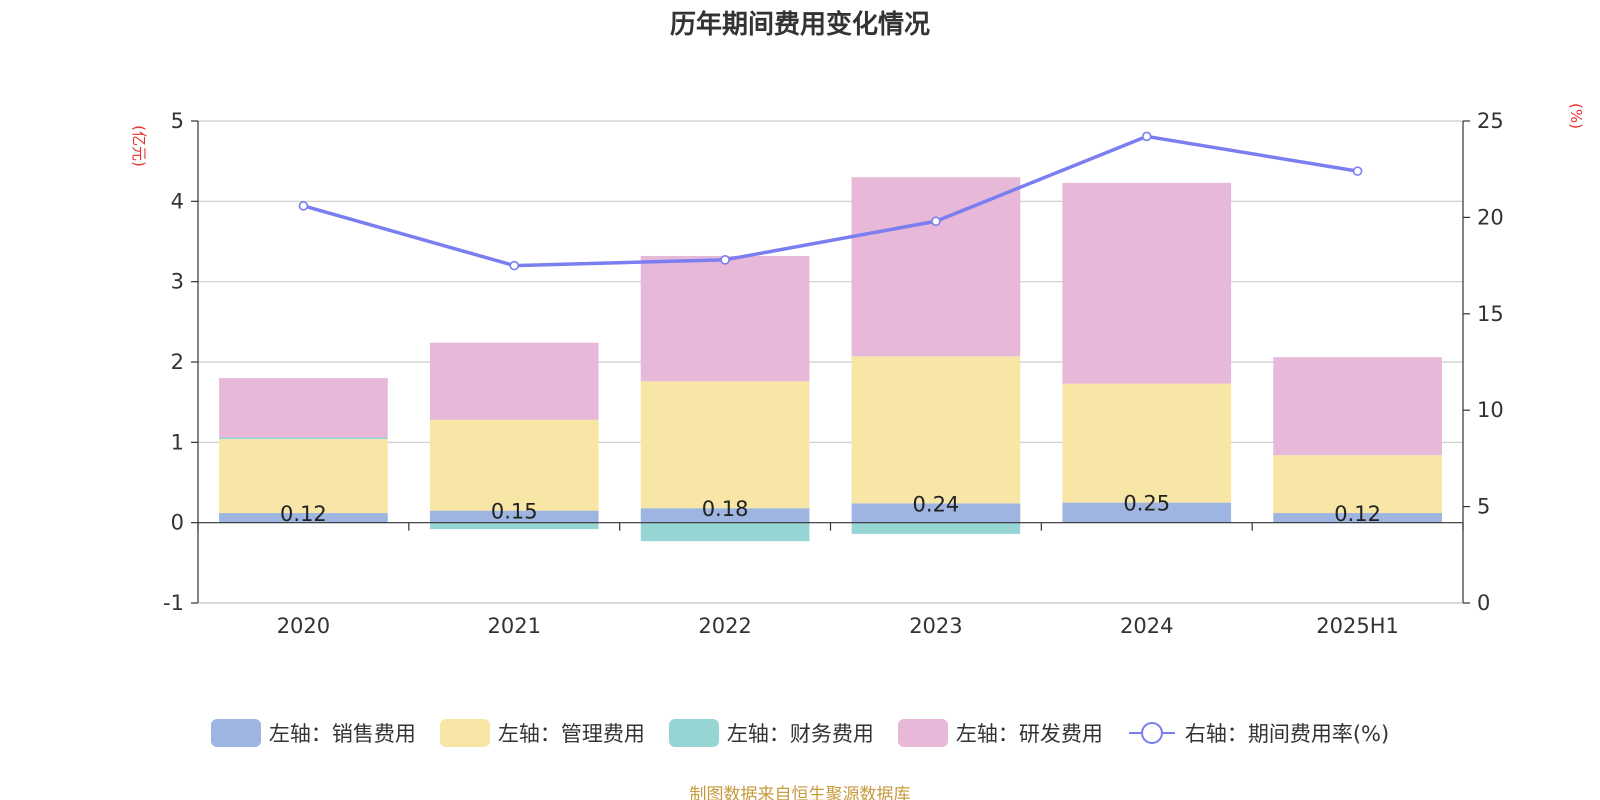  I want to click on legend-swatch-rd, so click(922, 733).